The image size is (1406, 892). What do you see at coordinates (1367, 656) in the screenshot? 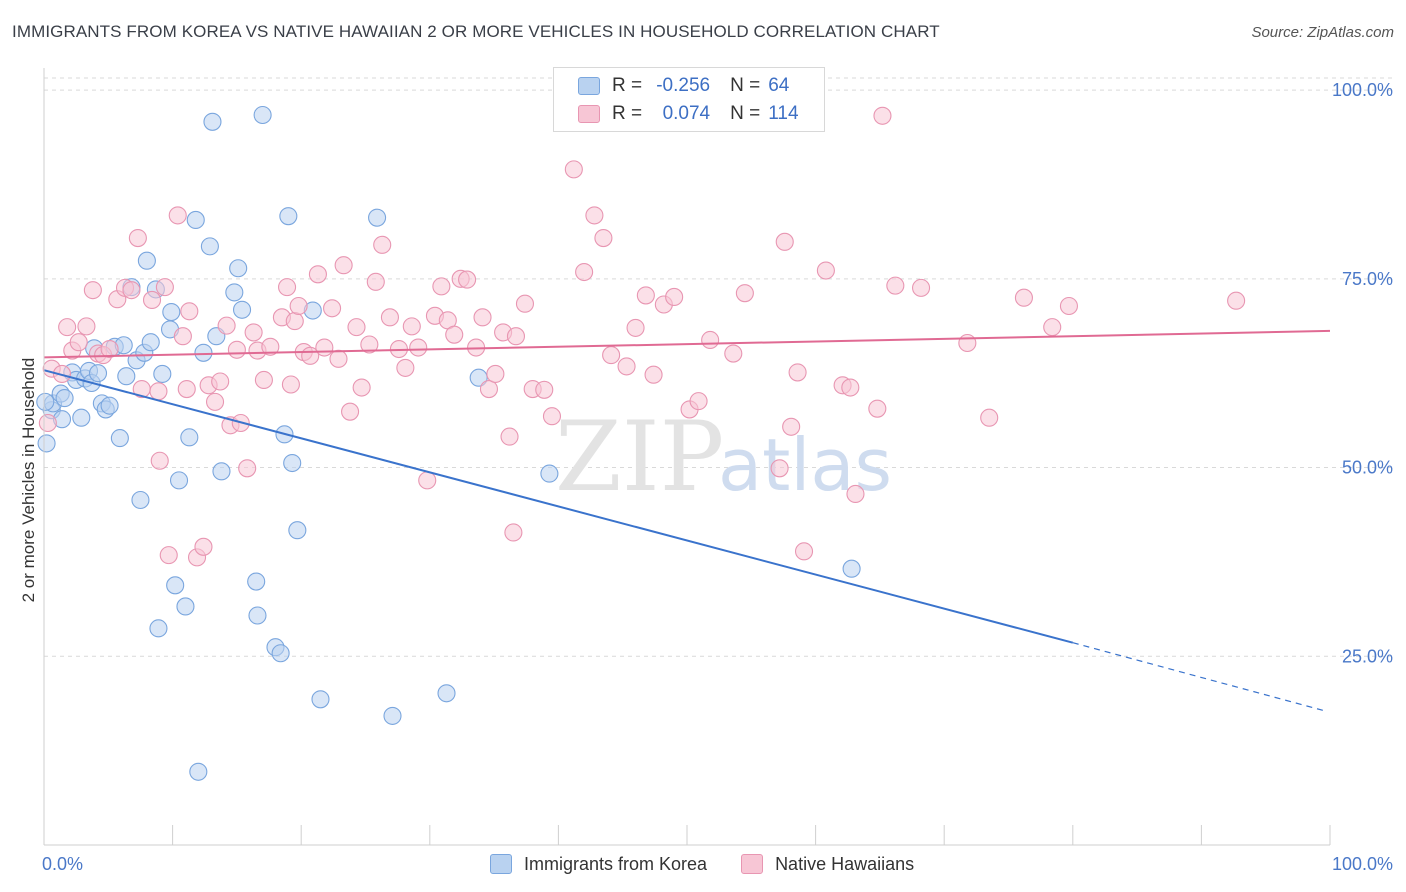
I see `y-tick-label: 25.0%` at bounding box center [1367, 656].